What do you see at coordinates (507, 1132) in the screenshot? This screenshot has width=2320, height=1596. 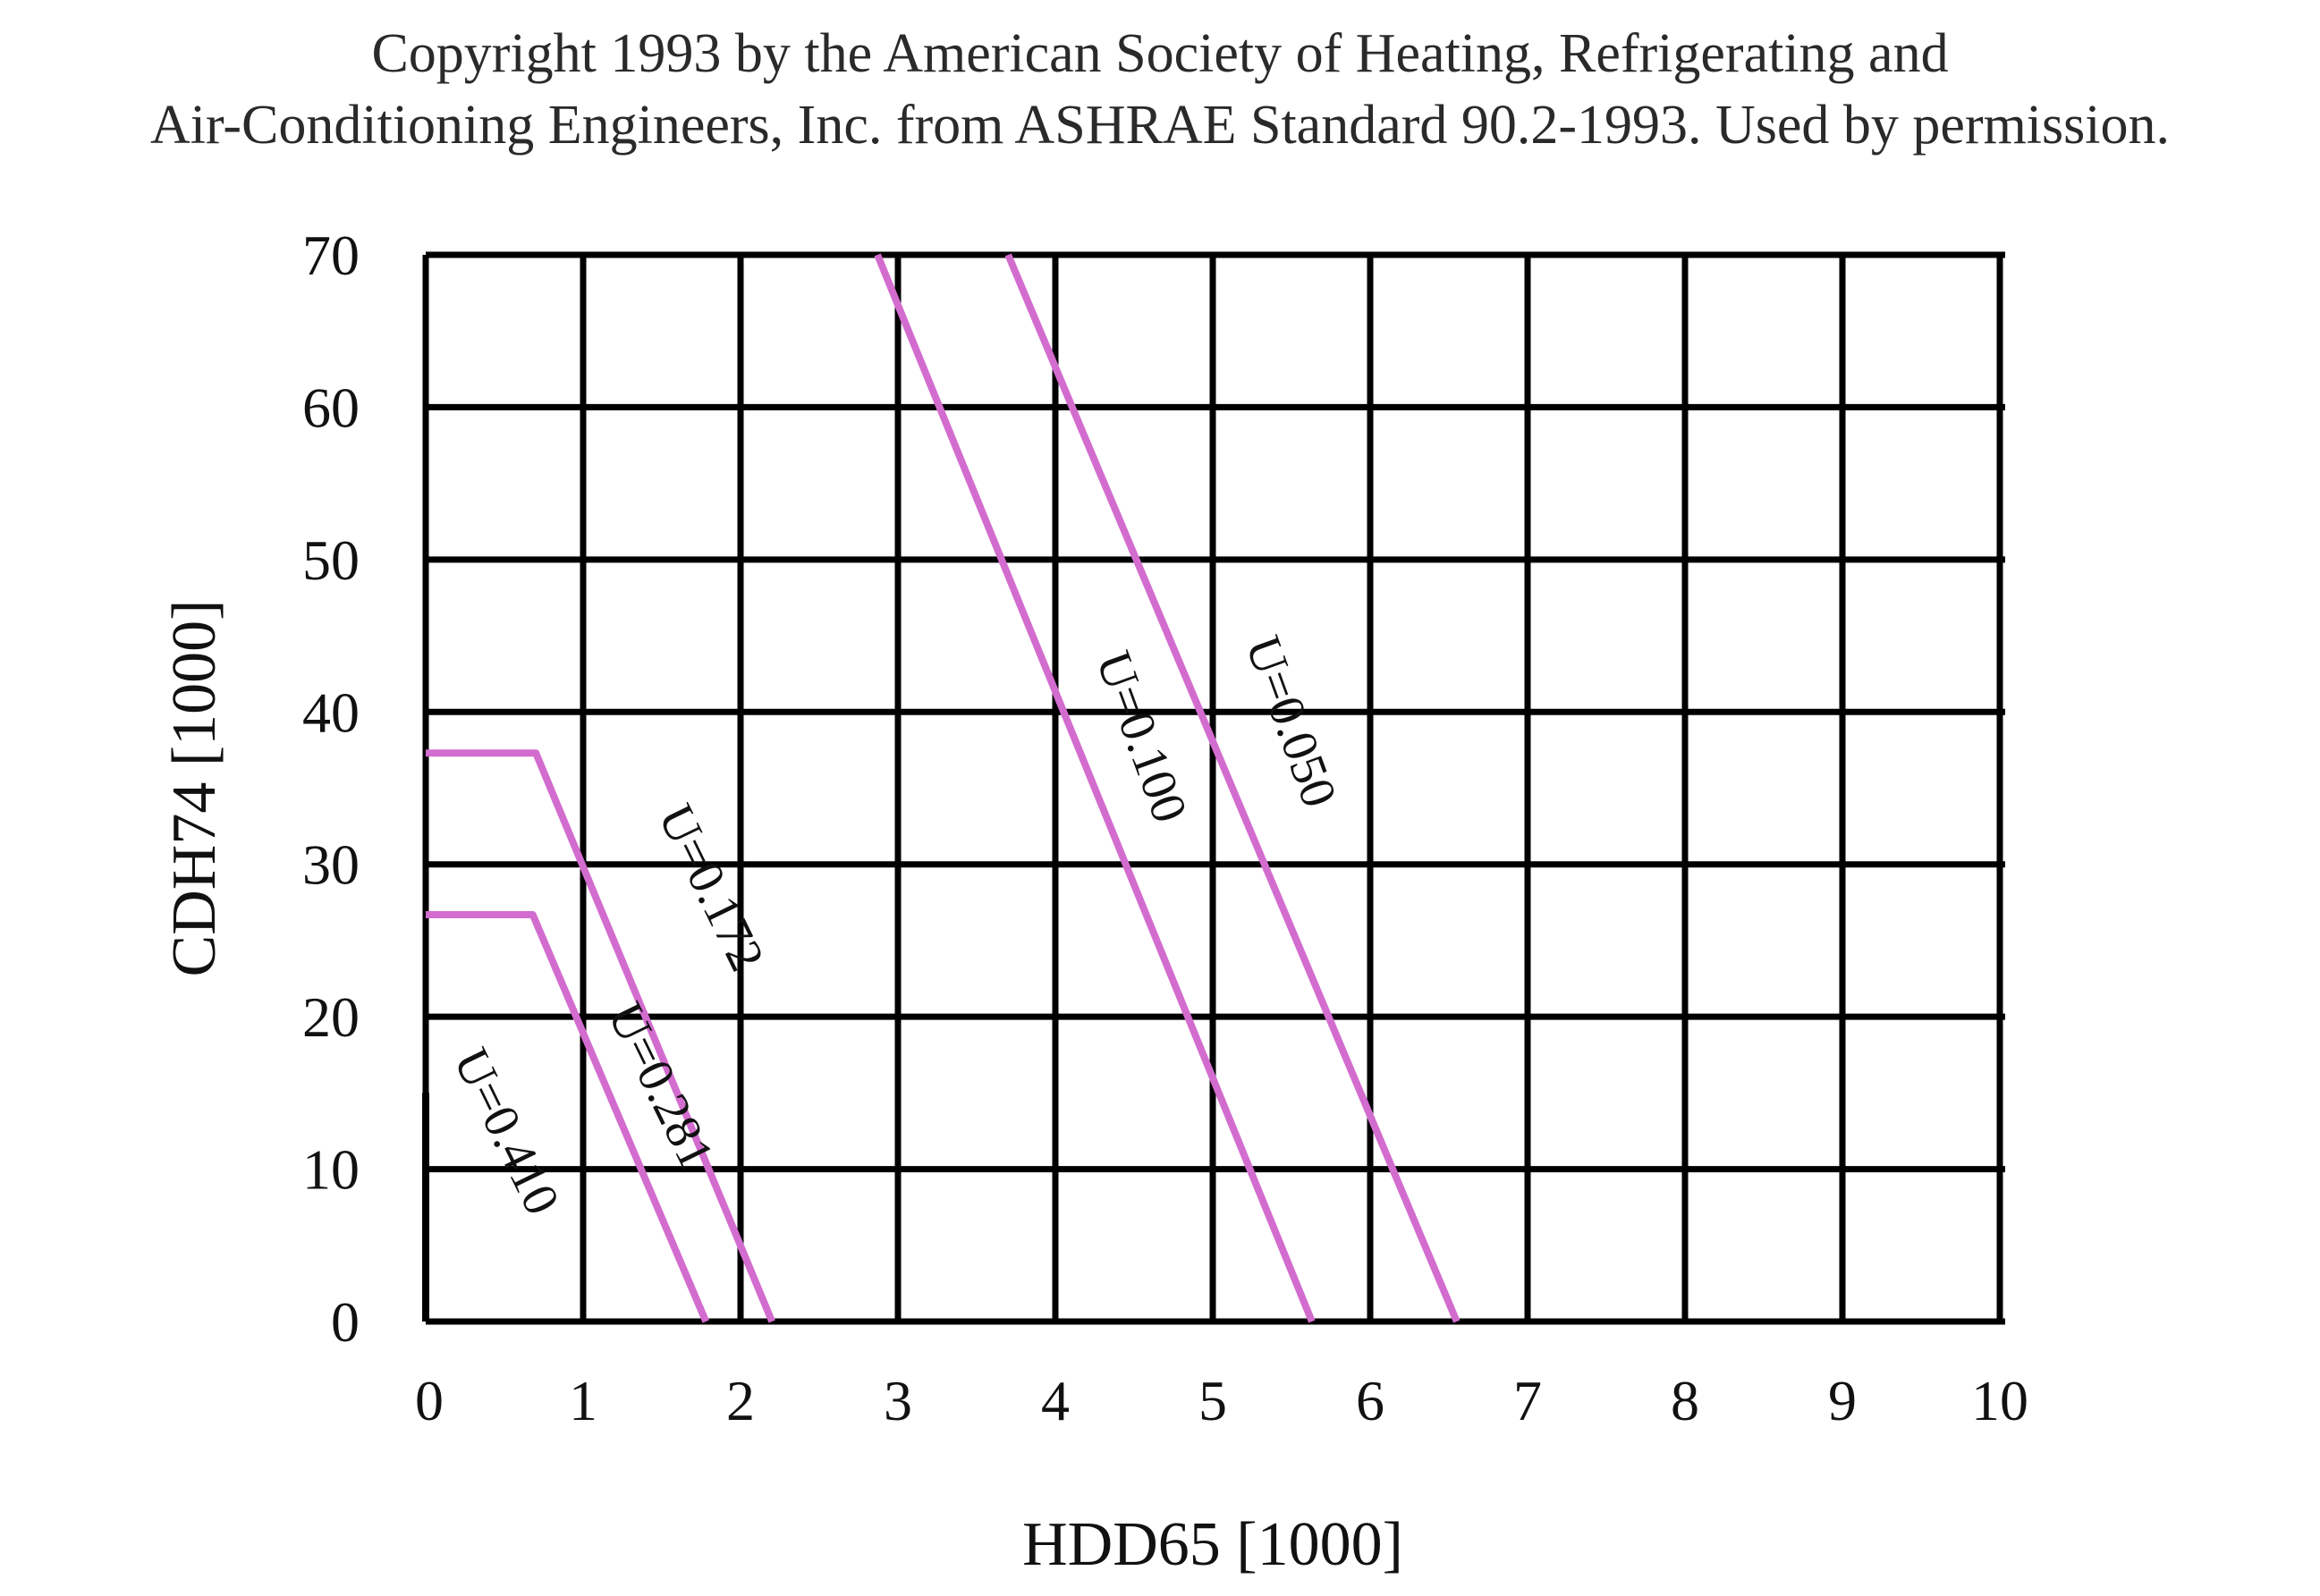 I see `series-label: U=0.410` at bounding box center [507, 1132].